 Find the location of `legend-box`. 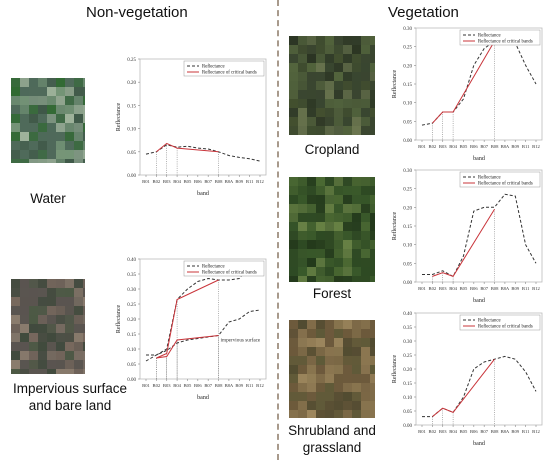

legend-box is located at coordinates (500, 37).